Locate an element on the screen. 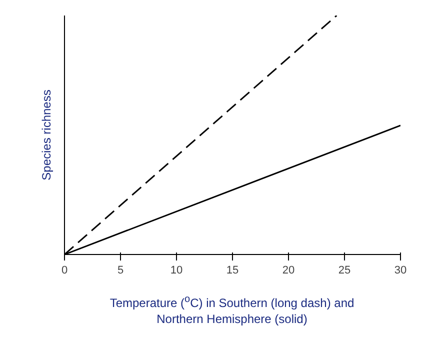  x-tick-label: 25 is located at coordinates (344, 270).